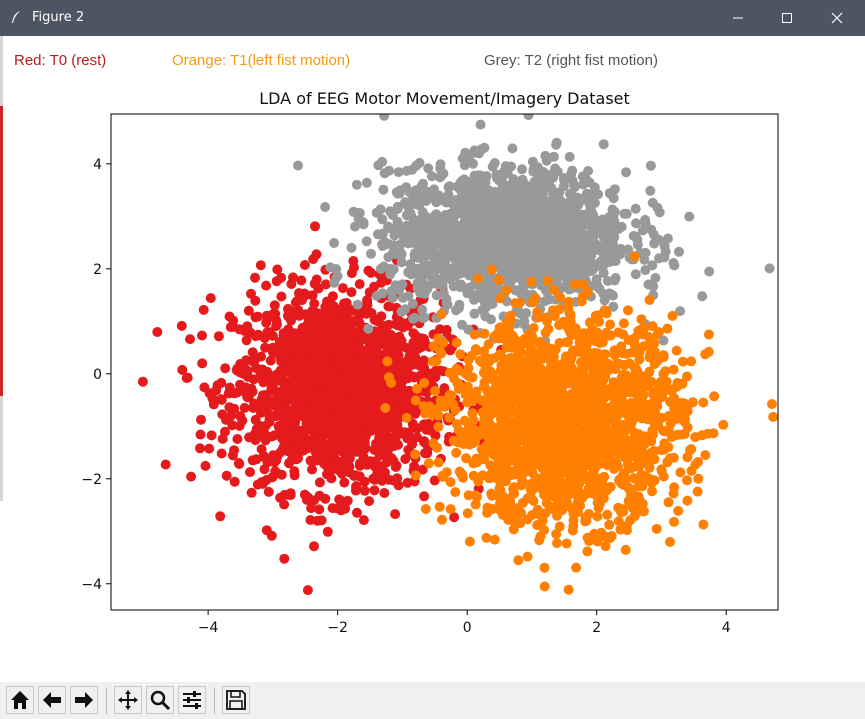 This screenshot has height=719, width=865. I want to click on close-button, so click(837, 18).